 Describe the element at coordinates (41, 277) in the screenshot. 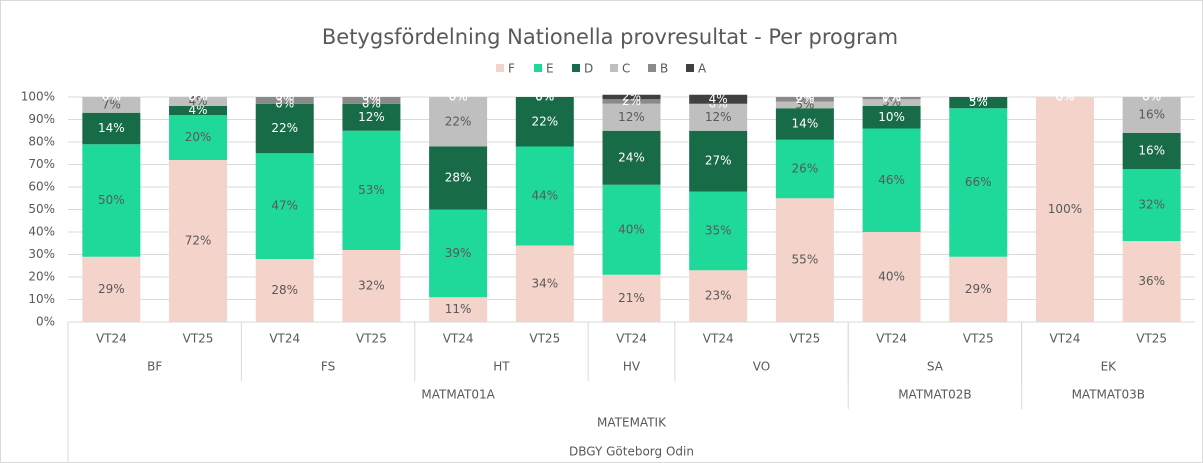

I see `y-tick-label: 20%` at that location.